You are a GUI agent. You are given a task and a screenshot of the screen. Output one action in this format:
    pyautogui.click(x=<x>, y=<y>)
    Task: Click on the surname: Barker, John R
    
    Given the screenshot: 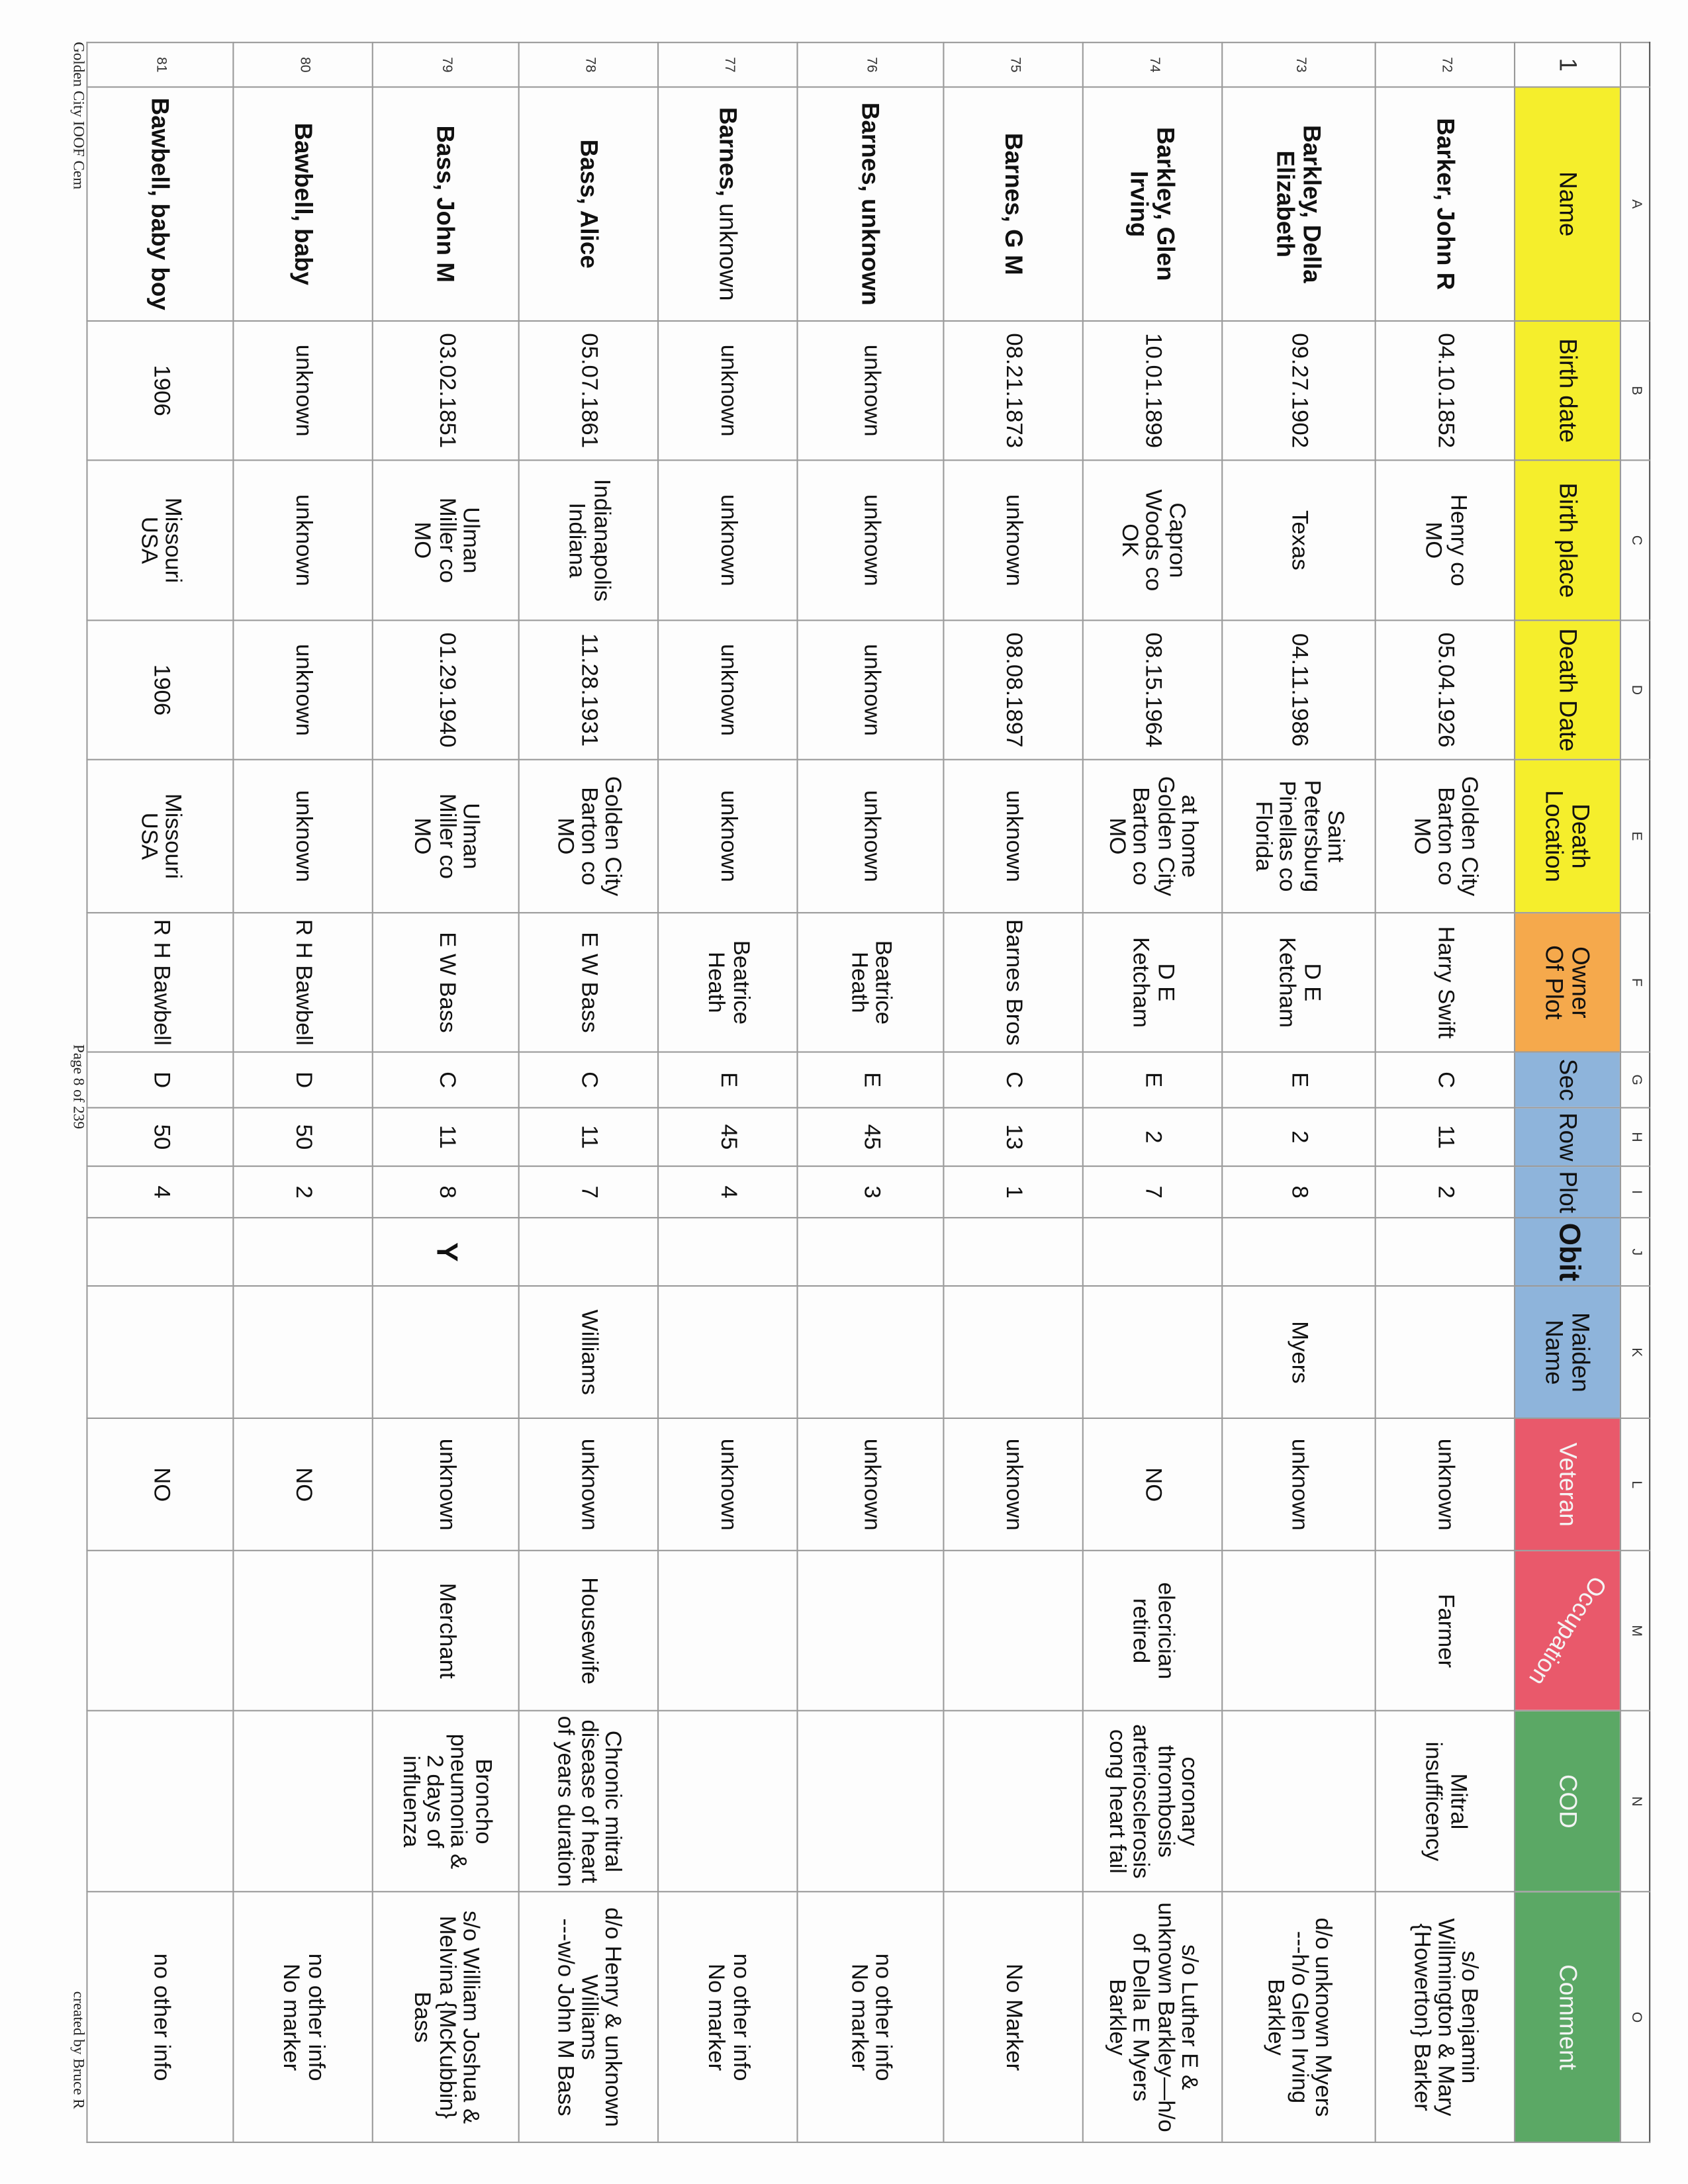 What is the action you would take?
    pyautogui.click(x=1445, y=204)
    